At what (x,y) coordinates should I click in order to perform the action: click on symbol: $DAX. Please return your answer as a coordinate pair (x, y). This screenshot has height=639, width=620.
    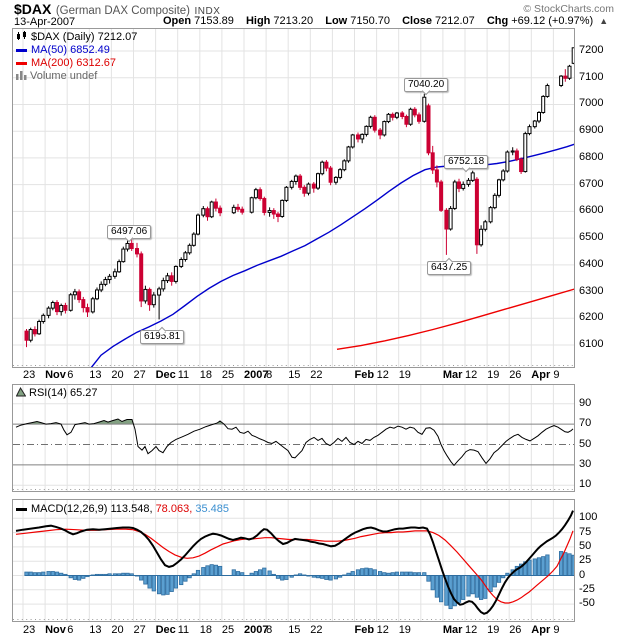
    Looking at the image, I should click on (33, 9).